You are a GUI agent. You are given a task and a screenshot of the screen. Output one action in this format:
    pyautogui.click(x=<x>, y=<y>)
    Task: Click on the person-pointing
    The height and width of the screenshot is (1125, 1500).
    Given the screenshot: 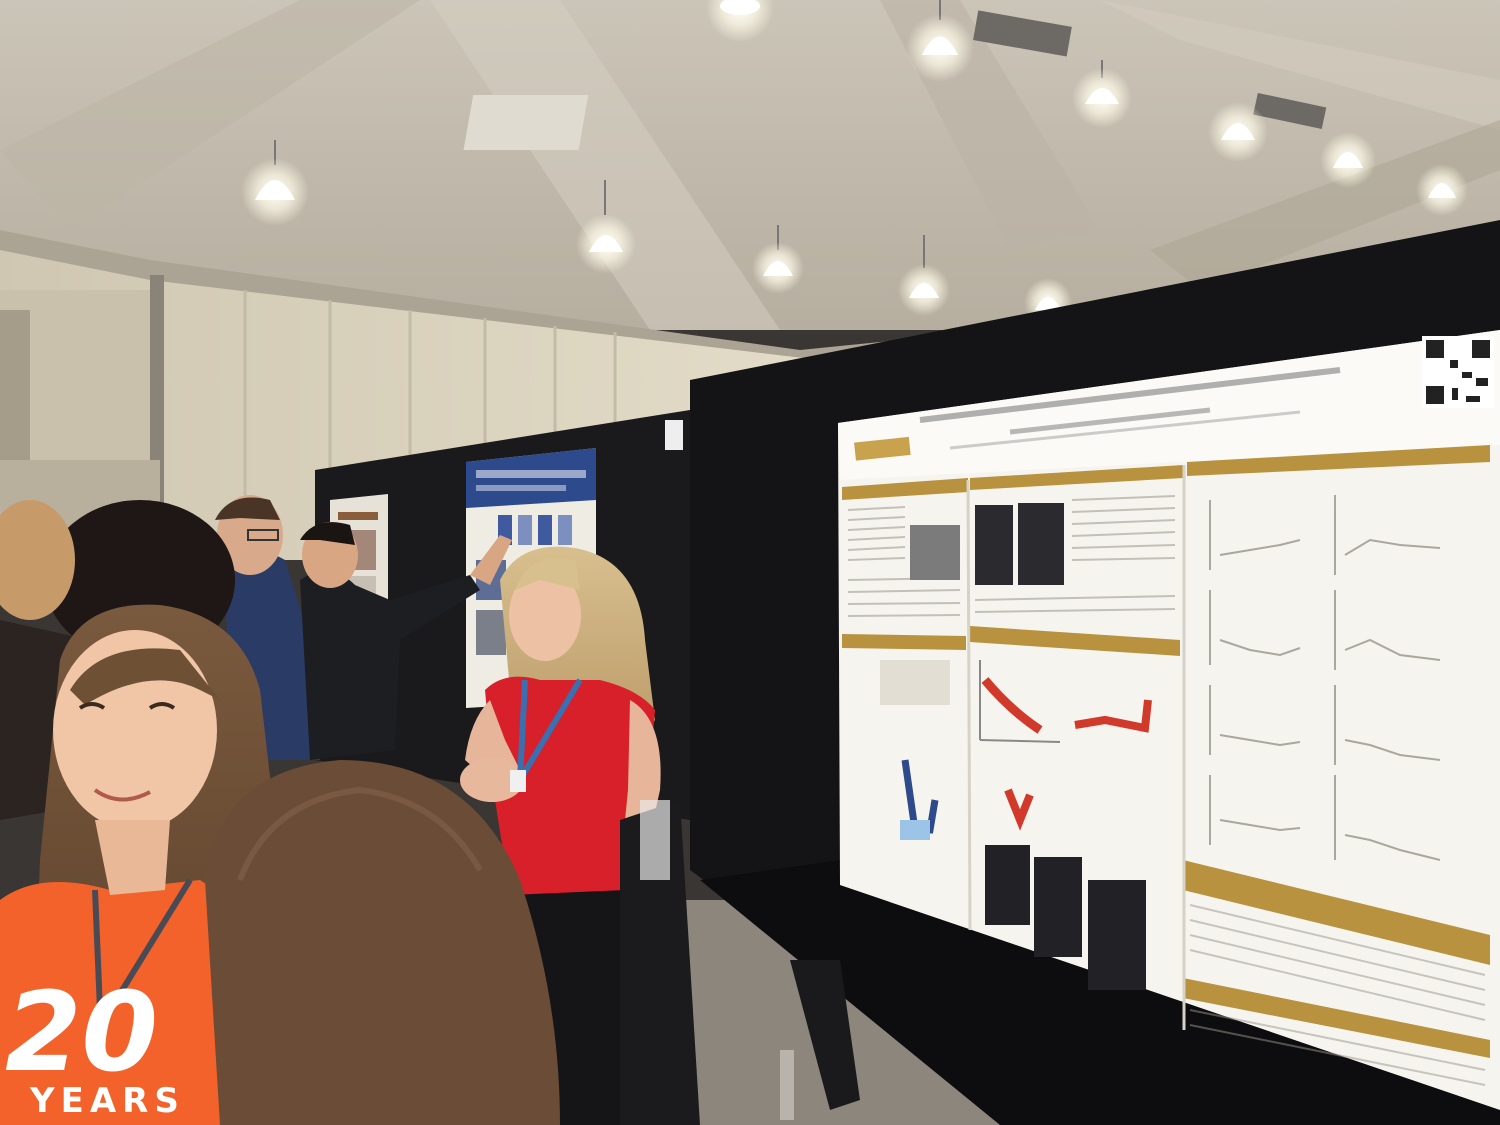 What is the action you would take?
    pyautogui.click(x=406, y=641)
    